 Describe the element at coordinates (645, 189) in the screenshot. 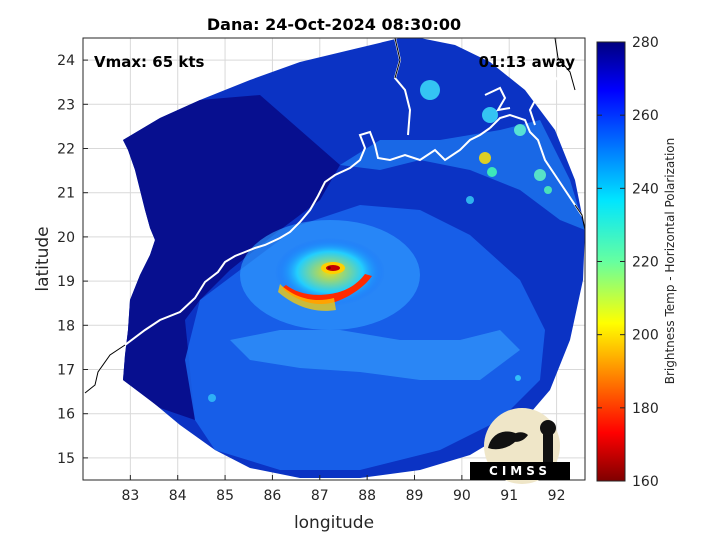

I see `colorbar-tick-label: 240` at that location.